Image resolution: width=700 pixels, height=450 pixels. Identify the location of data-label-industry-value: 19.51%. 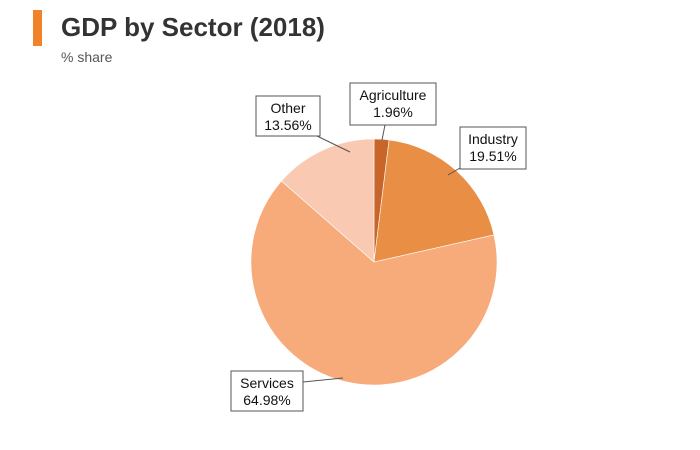
(492, 156).